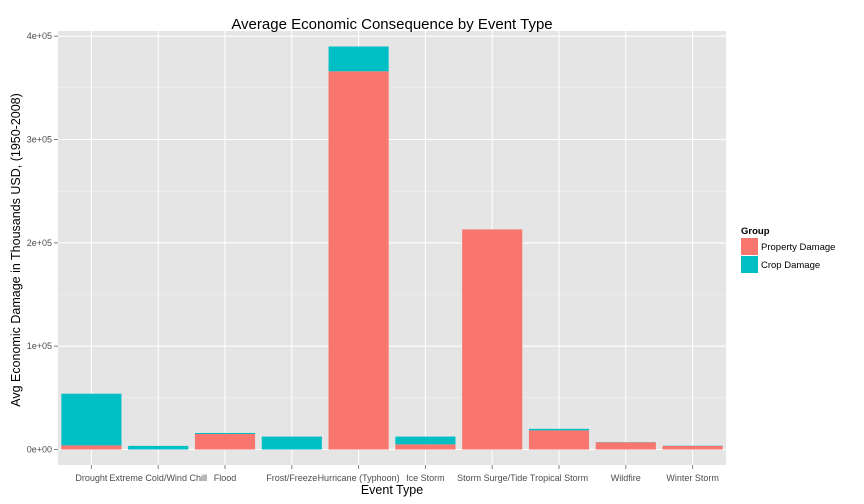  What do you see at coordinates (626, 478) in the screenshot?
I see `x-tick-label: Wildfire` at bounding box center [626, 478].